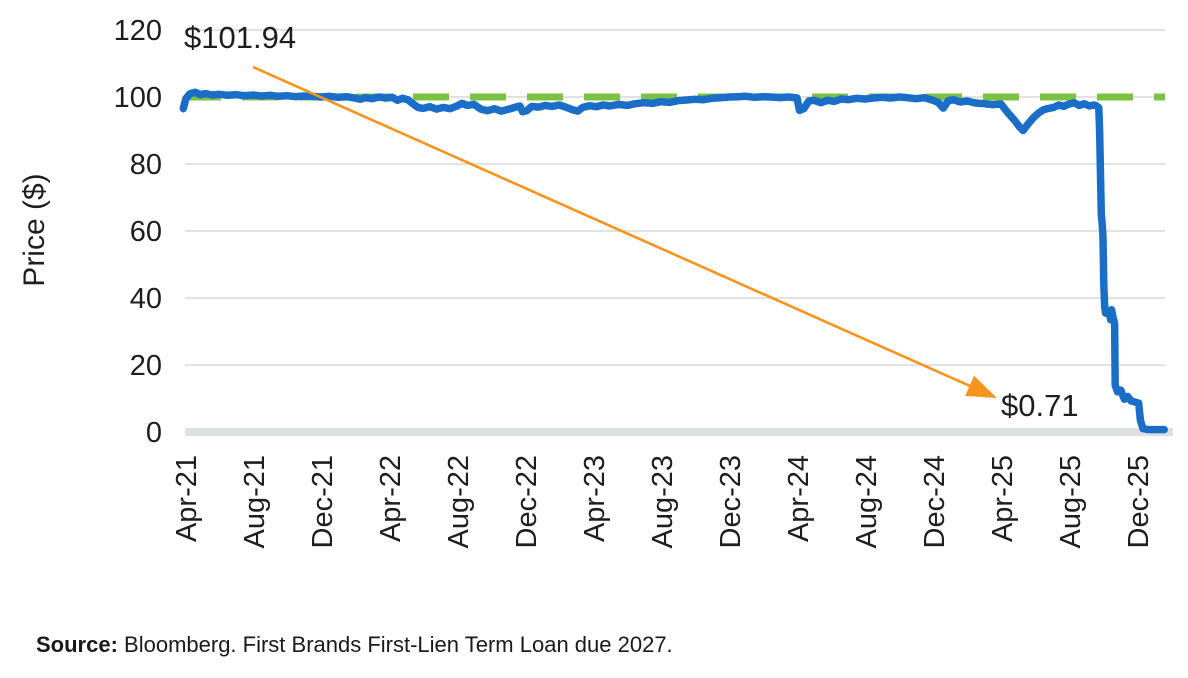 The height and width of the screenshot is (678, 1188). What do you see at coordinates (935, 502) in the screenshot?
I see `x-tick-label: Dec-24` at bounding box center [935, 502].